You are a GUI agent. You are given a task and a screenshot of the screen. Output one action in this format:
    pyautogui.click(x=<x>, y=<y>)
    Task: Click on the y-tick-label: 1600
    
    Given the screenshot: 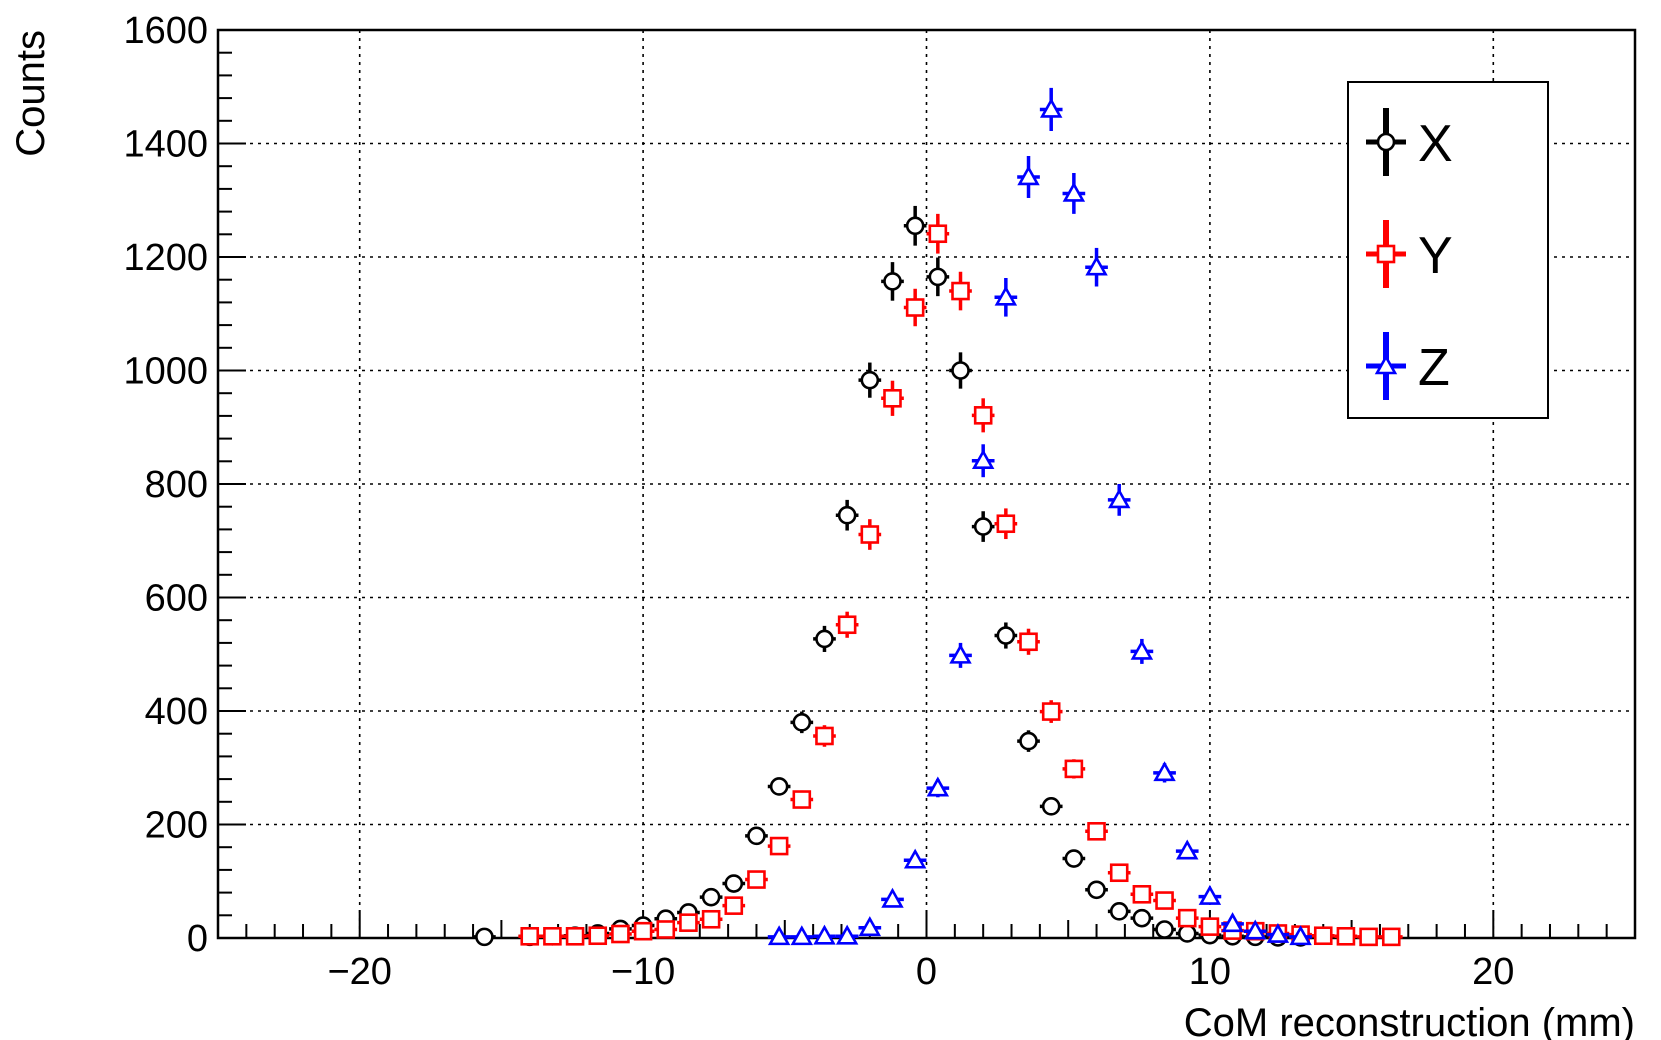 What is the action you would take?
    pyautogui.click(x=165, y=31)
    